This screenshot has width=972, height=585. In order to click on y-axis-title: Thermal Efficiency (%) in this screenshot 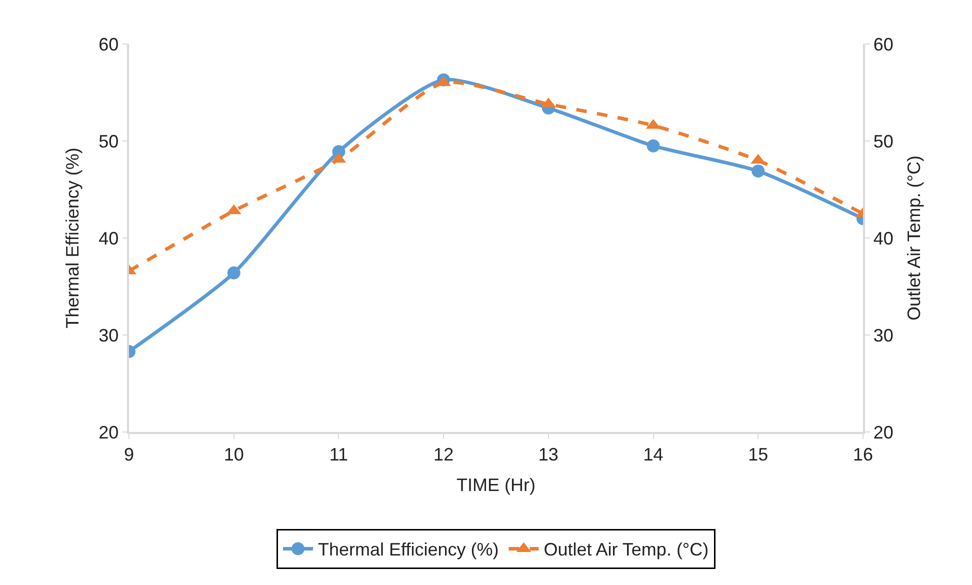, I will do `click(72, 238)`.